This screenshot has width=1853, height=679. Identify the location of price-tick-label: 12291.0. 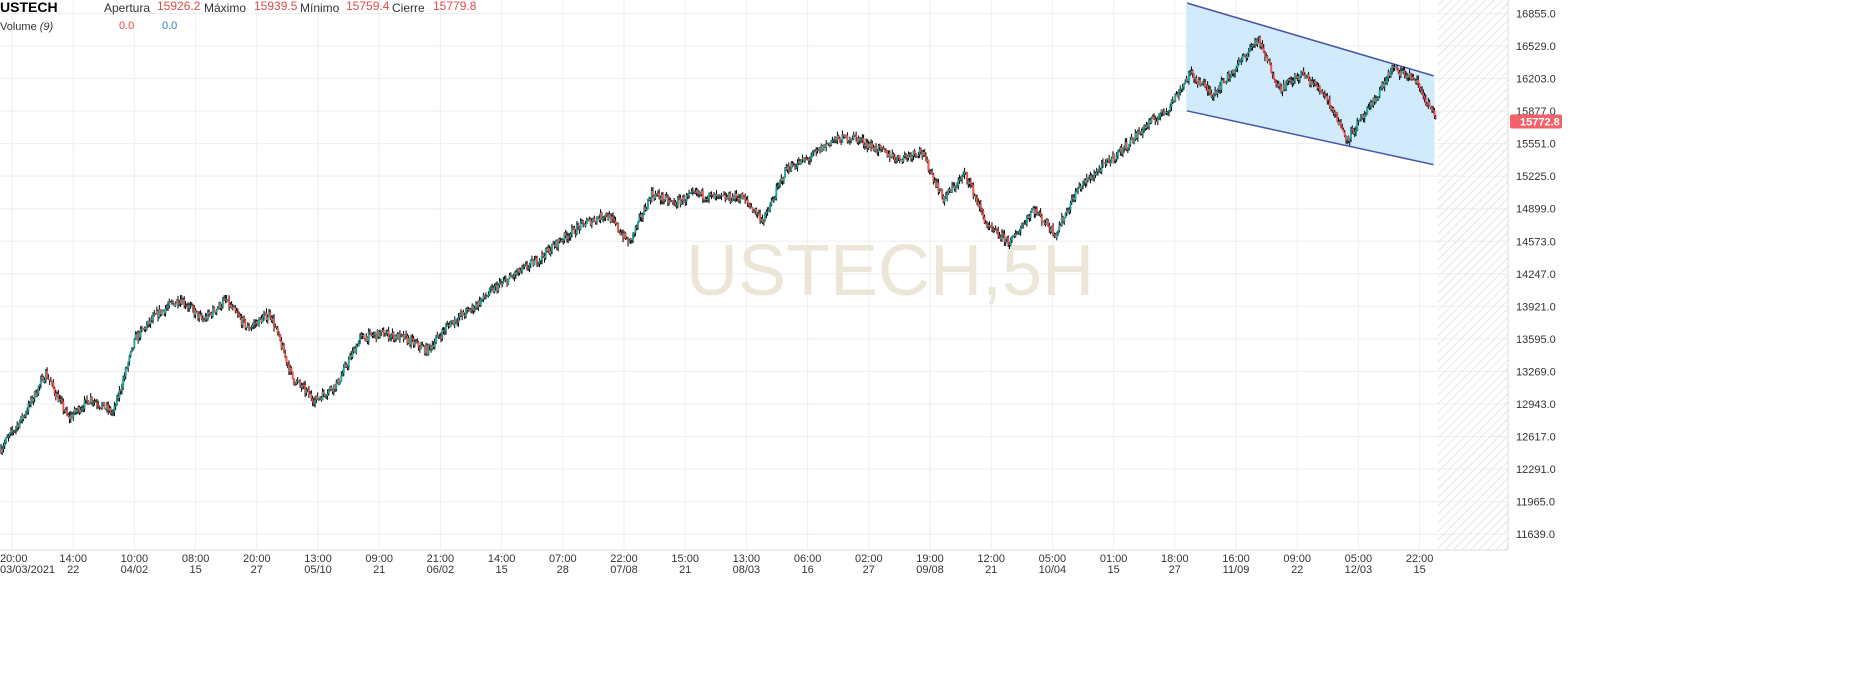
(1536, 470).